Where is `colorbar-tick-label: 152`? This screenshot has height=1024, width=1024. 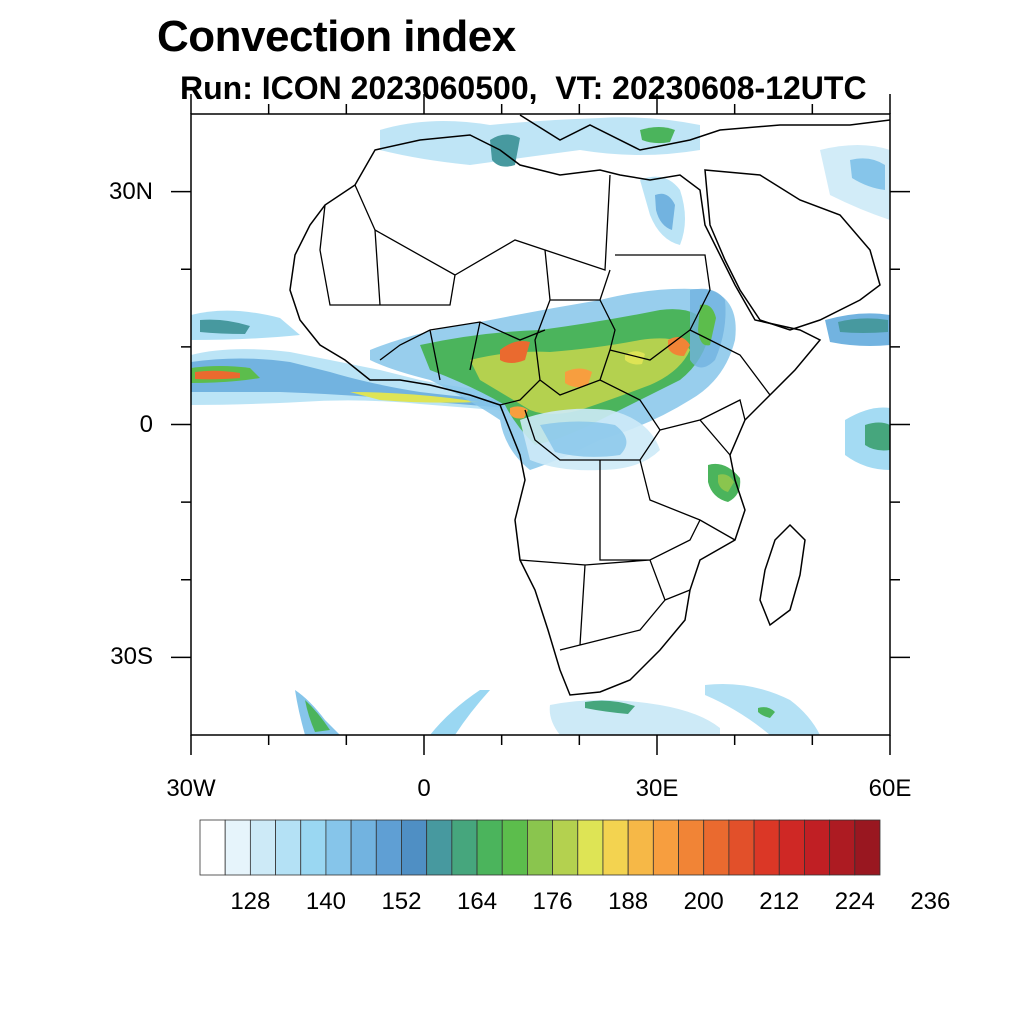 colorbar-tick-label: 152 is located at coordinates (401, 901).